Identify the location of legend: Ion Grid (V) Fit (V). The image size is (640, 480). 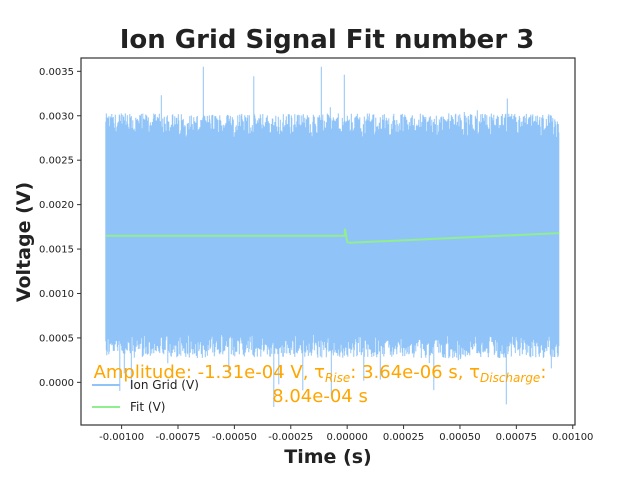
(145, 396).